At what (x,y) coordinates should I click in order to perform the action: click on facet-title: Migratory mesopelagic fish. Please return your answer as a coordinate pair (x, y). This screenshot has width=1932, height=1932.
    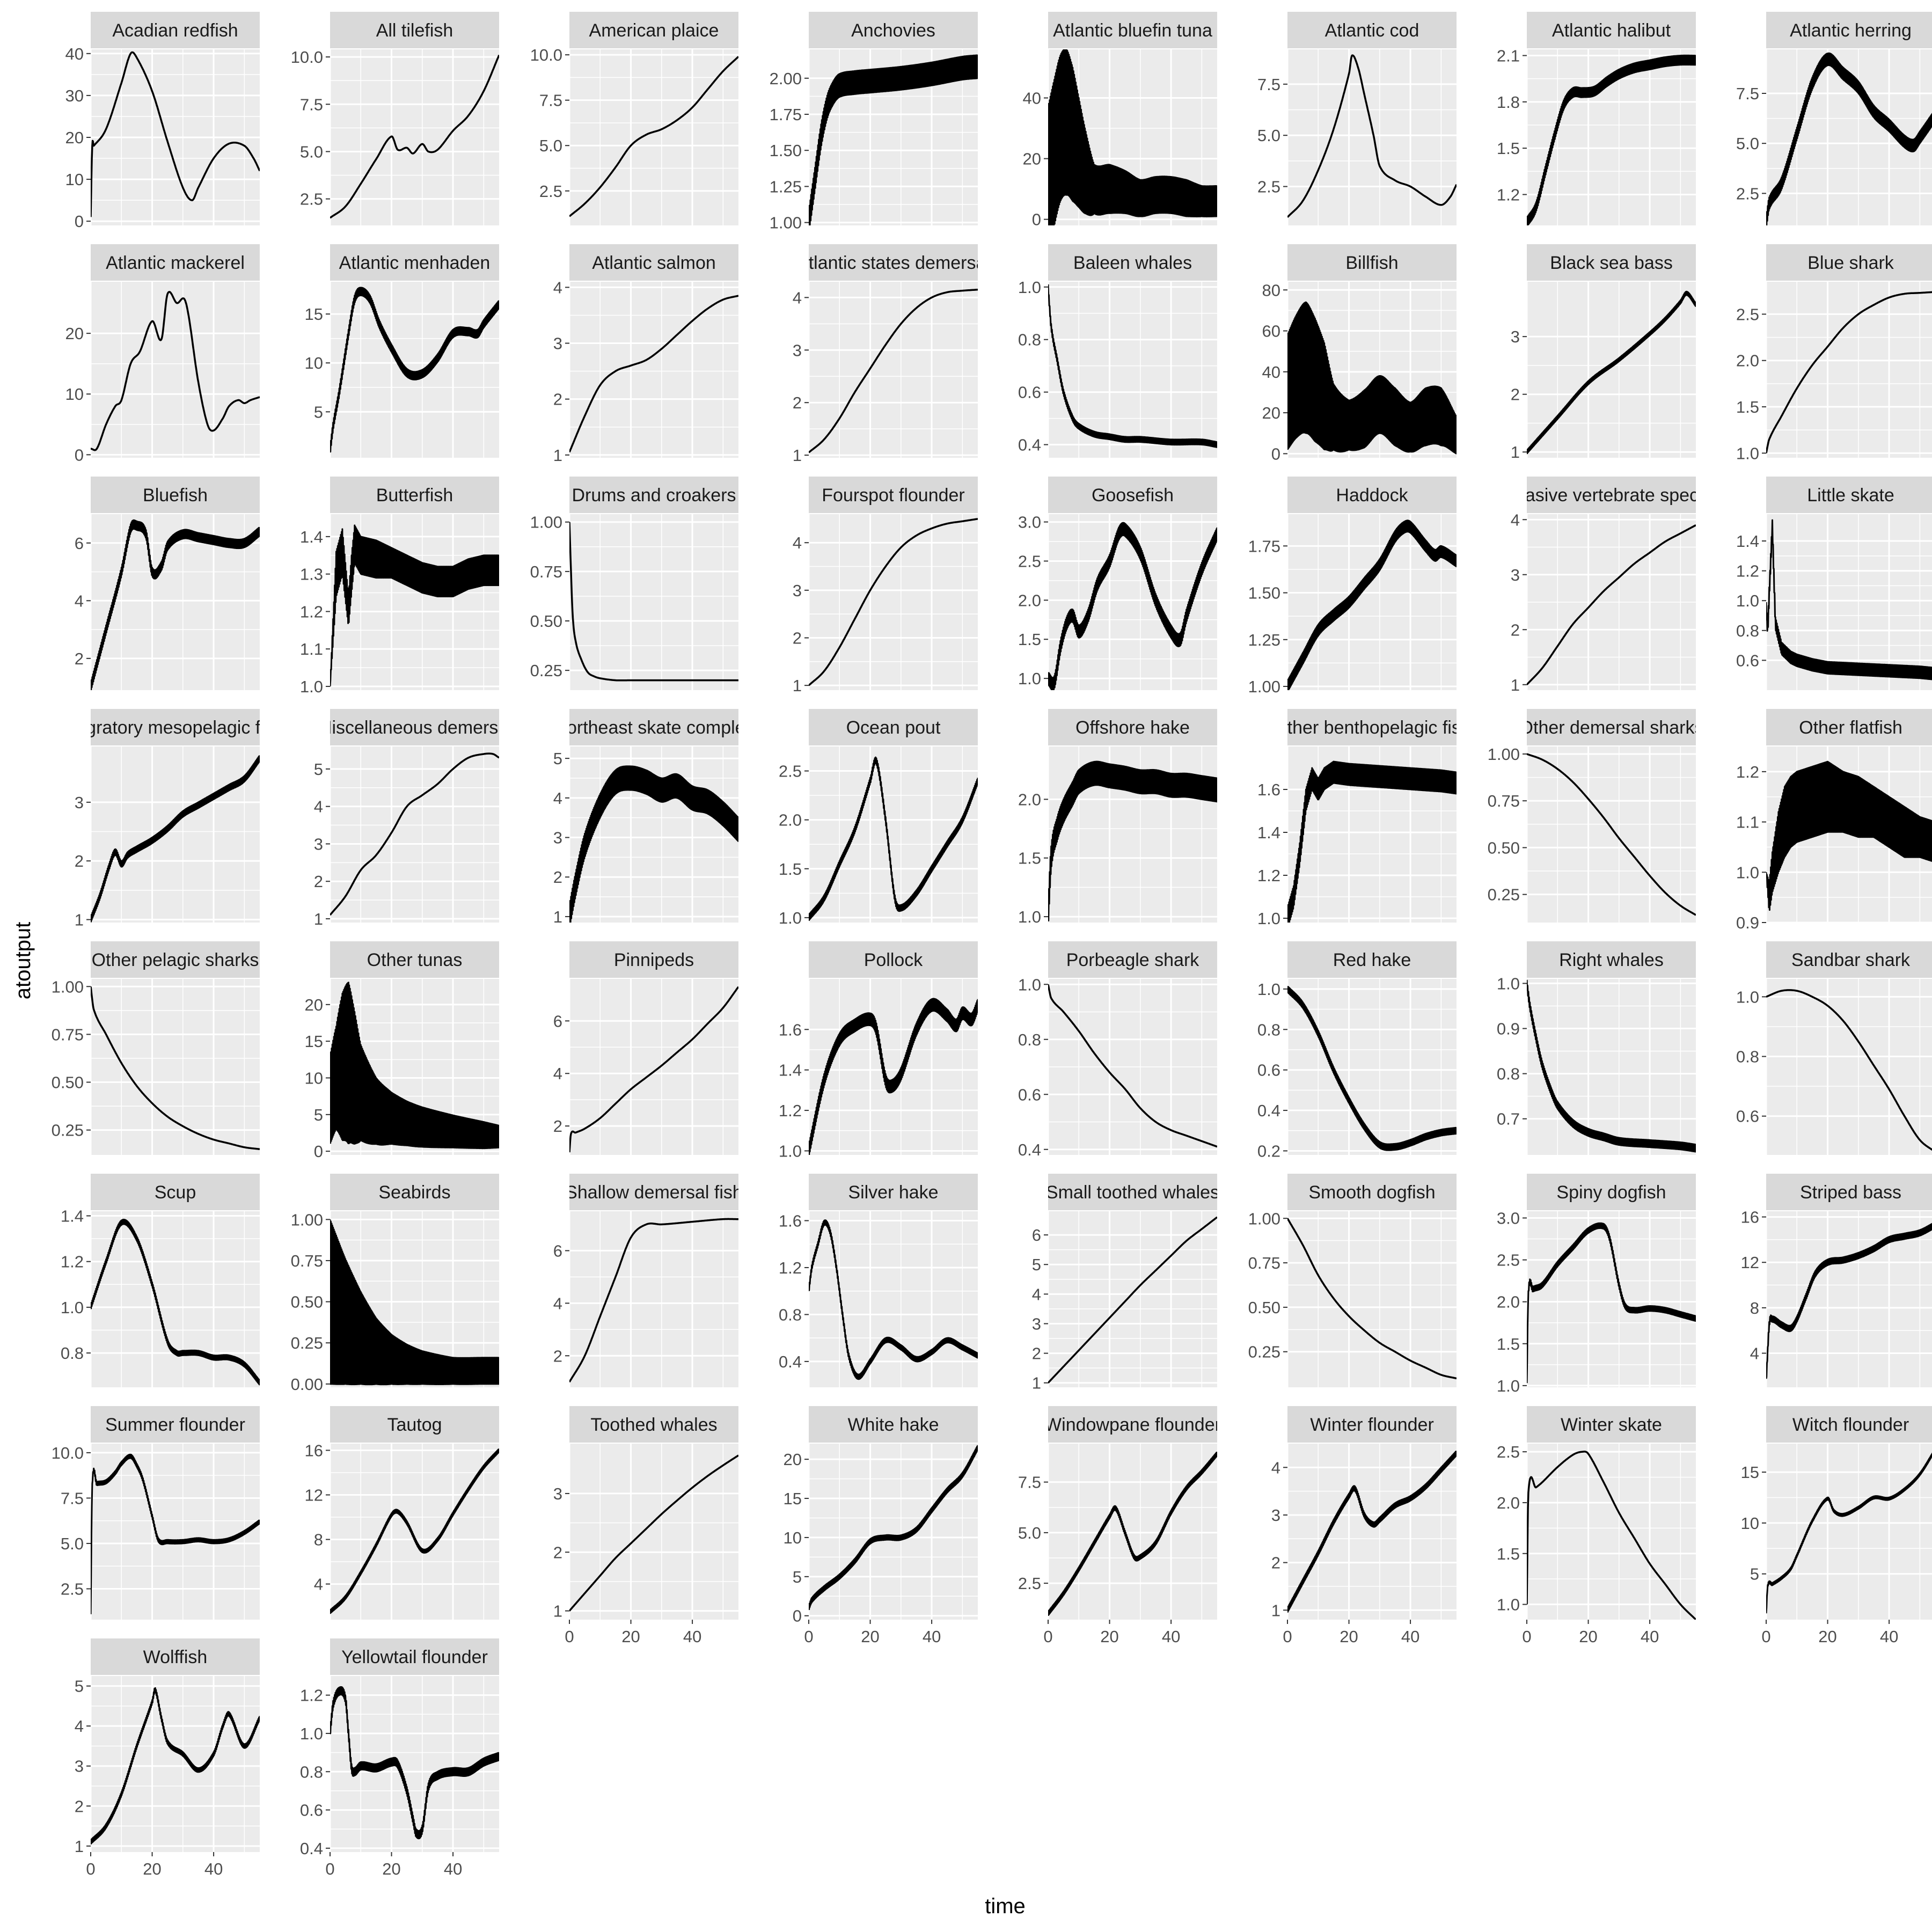
    Looking at the image, I should click on (175, 728).